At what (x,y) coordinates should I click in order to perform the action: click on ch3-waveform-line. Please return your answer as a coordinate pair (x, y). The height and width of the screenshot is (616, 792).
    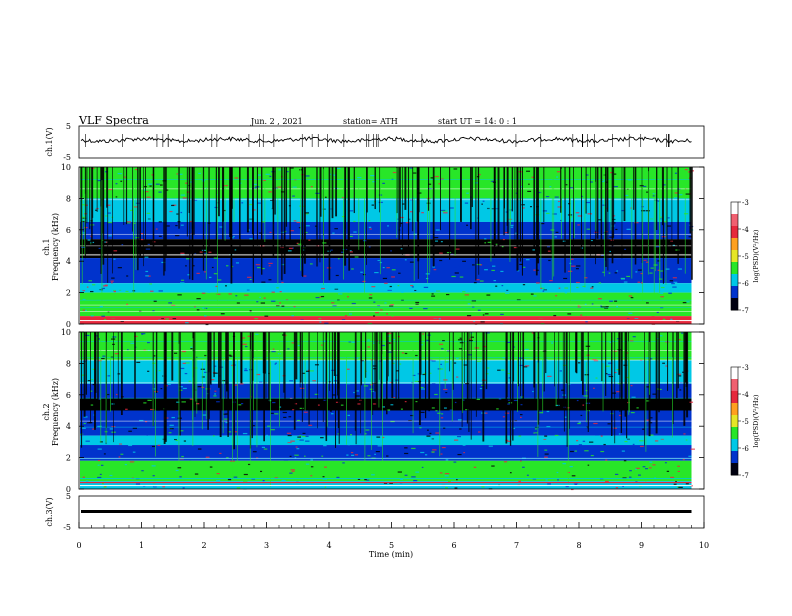
    Looking at the image, I should click on (386, 511).